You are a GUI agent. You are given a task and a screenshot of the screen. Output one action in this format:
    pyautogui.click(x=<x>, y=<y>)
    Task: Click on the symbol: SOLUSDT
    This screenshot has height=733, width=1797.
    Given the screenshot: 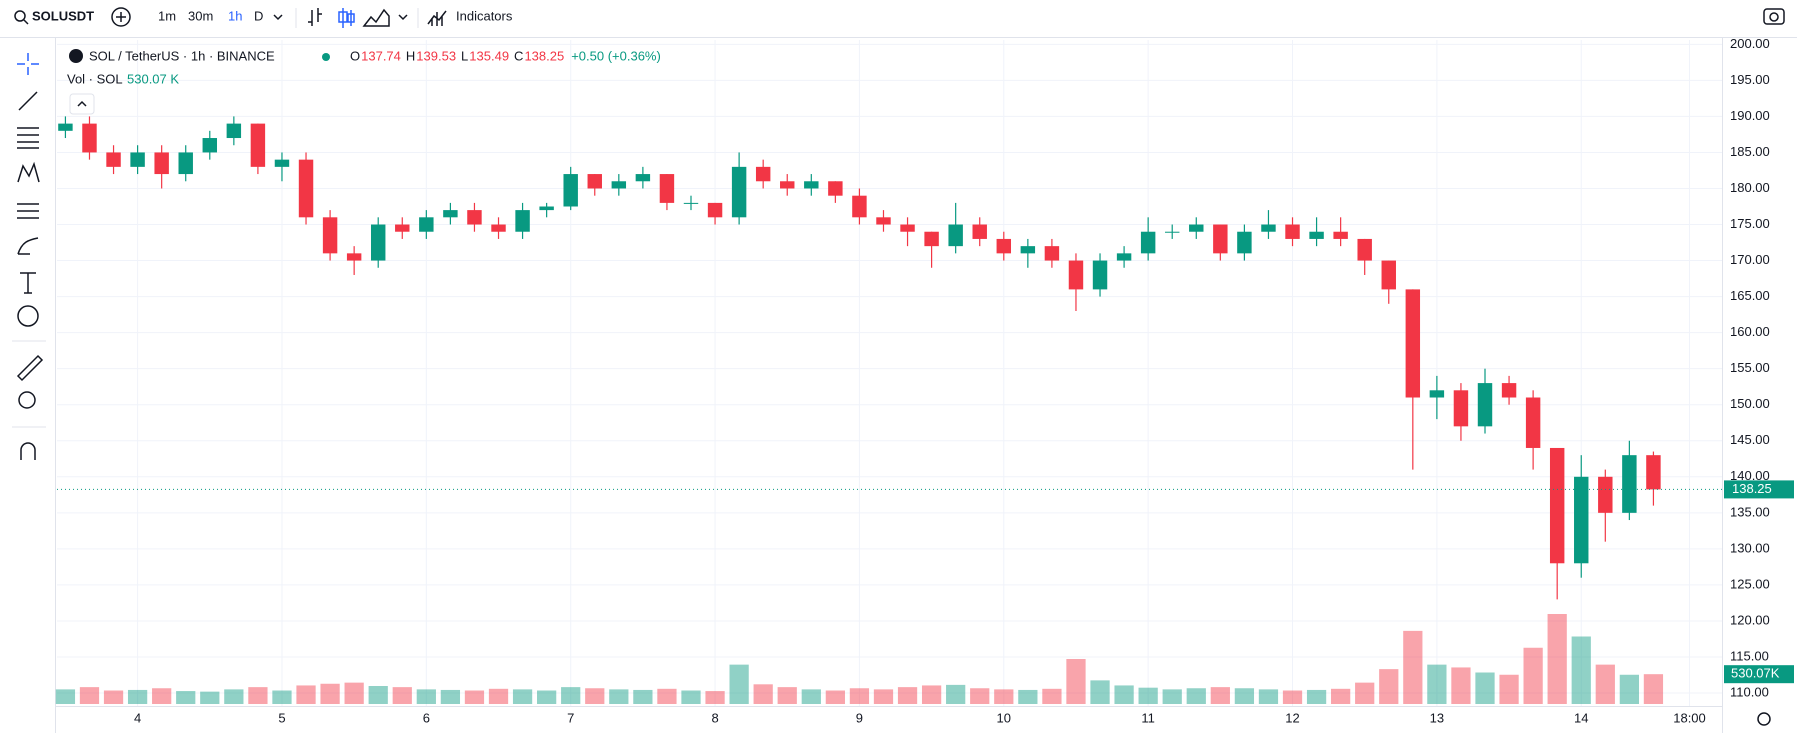 What is the action you would take?
    pyautogui.click(x=63, y=15)
    